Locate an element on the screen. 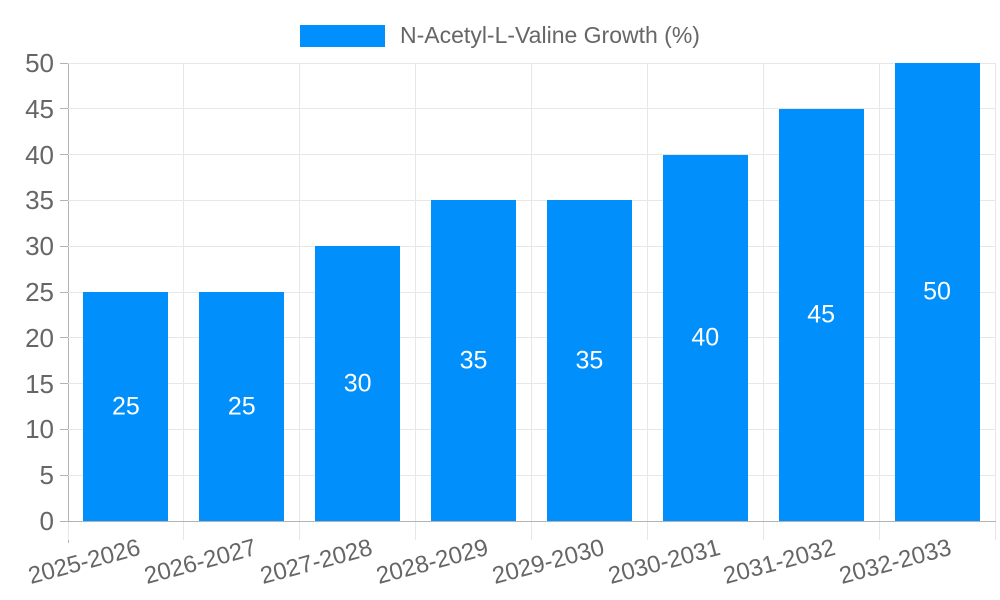  x-axis-label: 2027-2028 is located at coordinates (316, 562).